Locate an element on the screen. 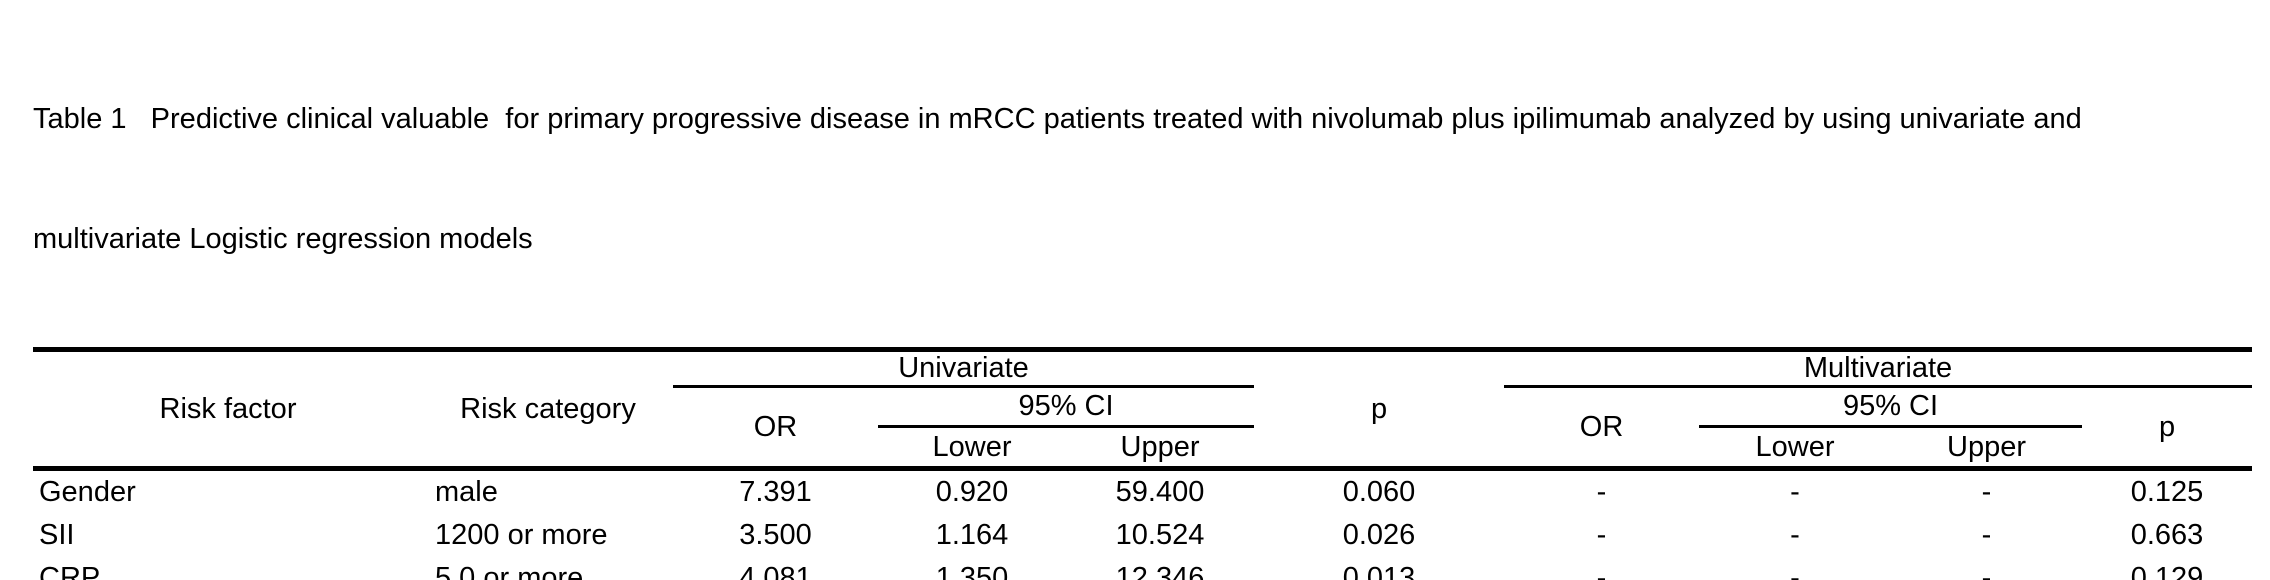  col-header-multivariate-lower: Lower is located at coordinates (1795, 448).